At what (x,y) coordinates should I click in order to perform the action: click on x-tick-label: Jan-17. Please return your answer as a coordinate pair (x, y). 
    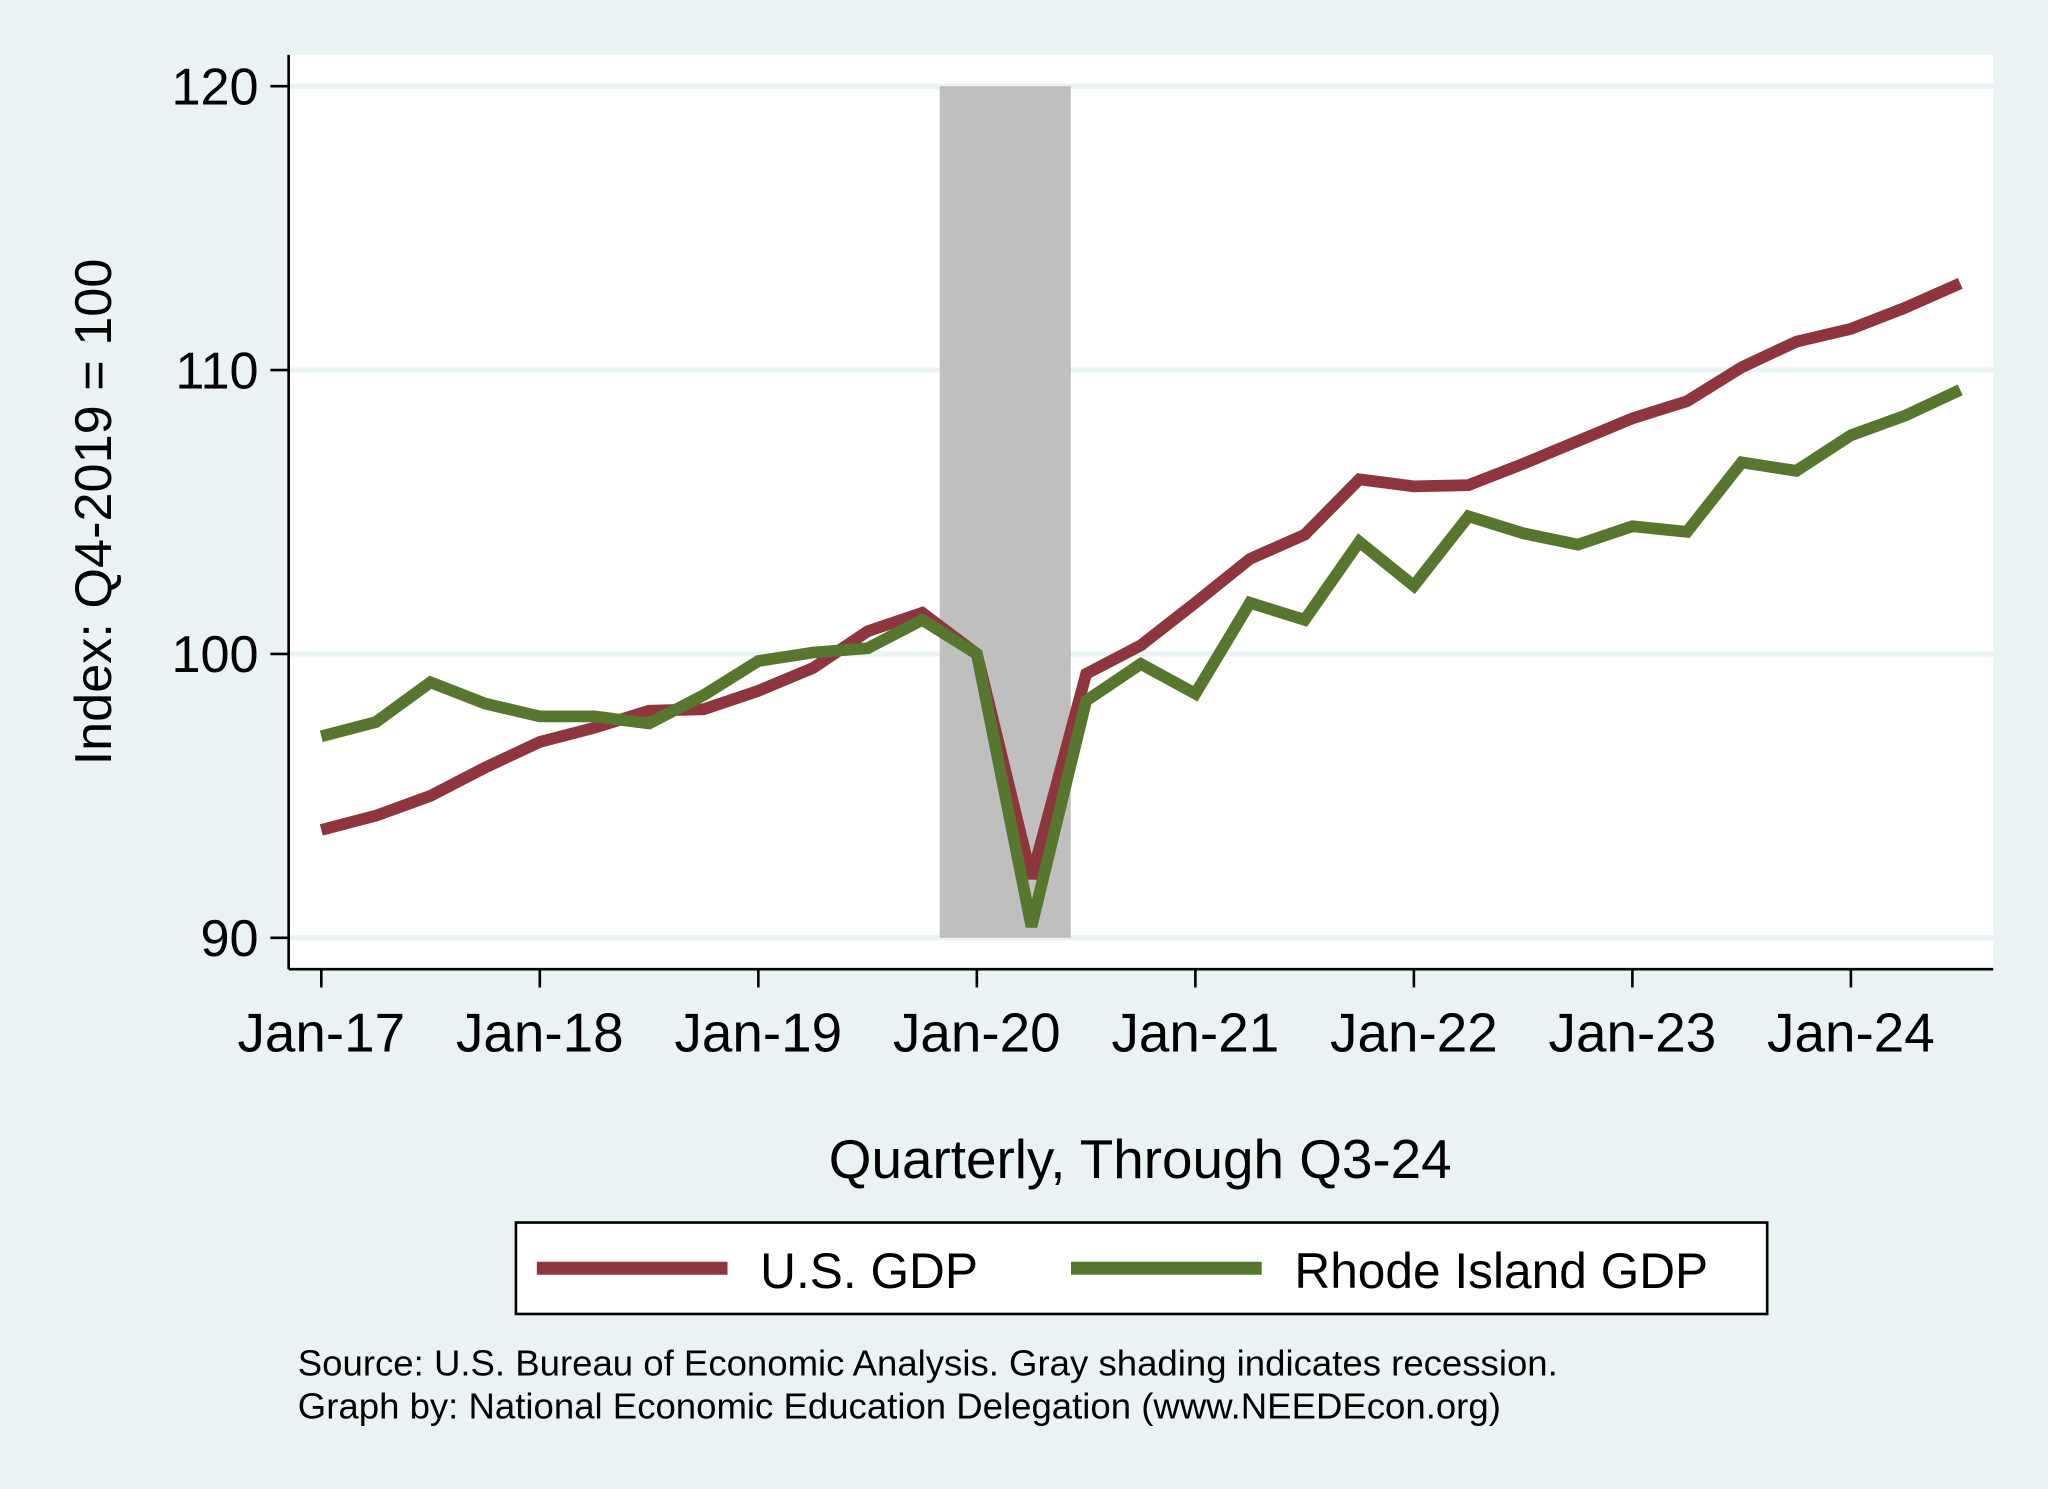
    Looking at the image, I should click on (321, 1032).